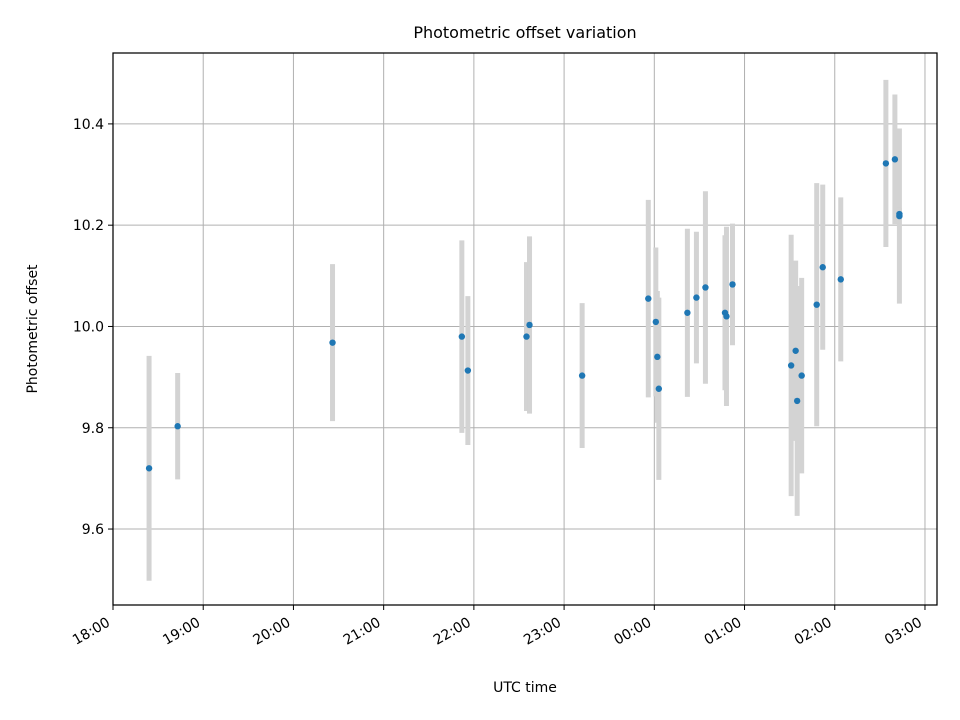 This screenshot has height=720, width=960. Describe the element at coordinates (88, 226) in the screenshot. I see `y-tick-label: 10.2` at that location.